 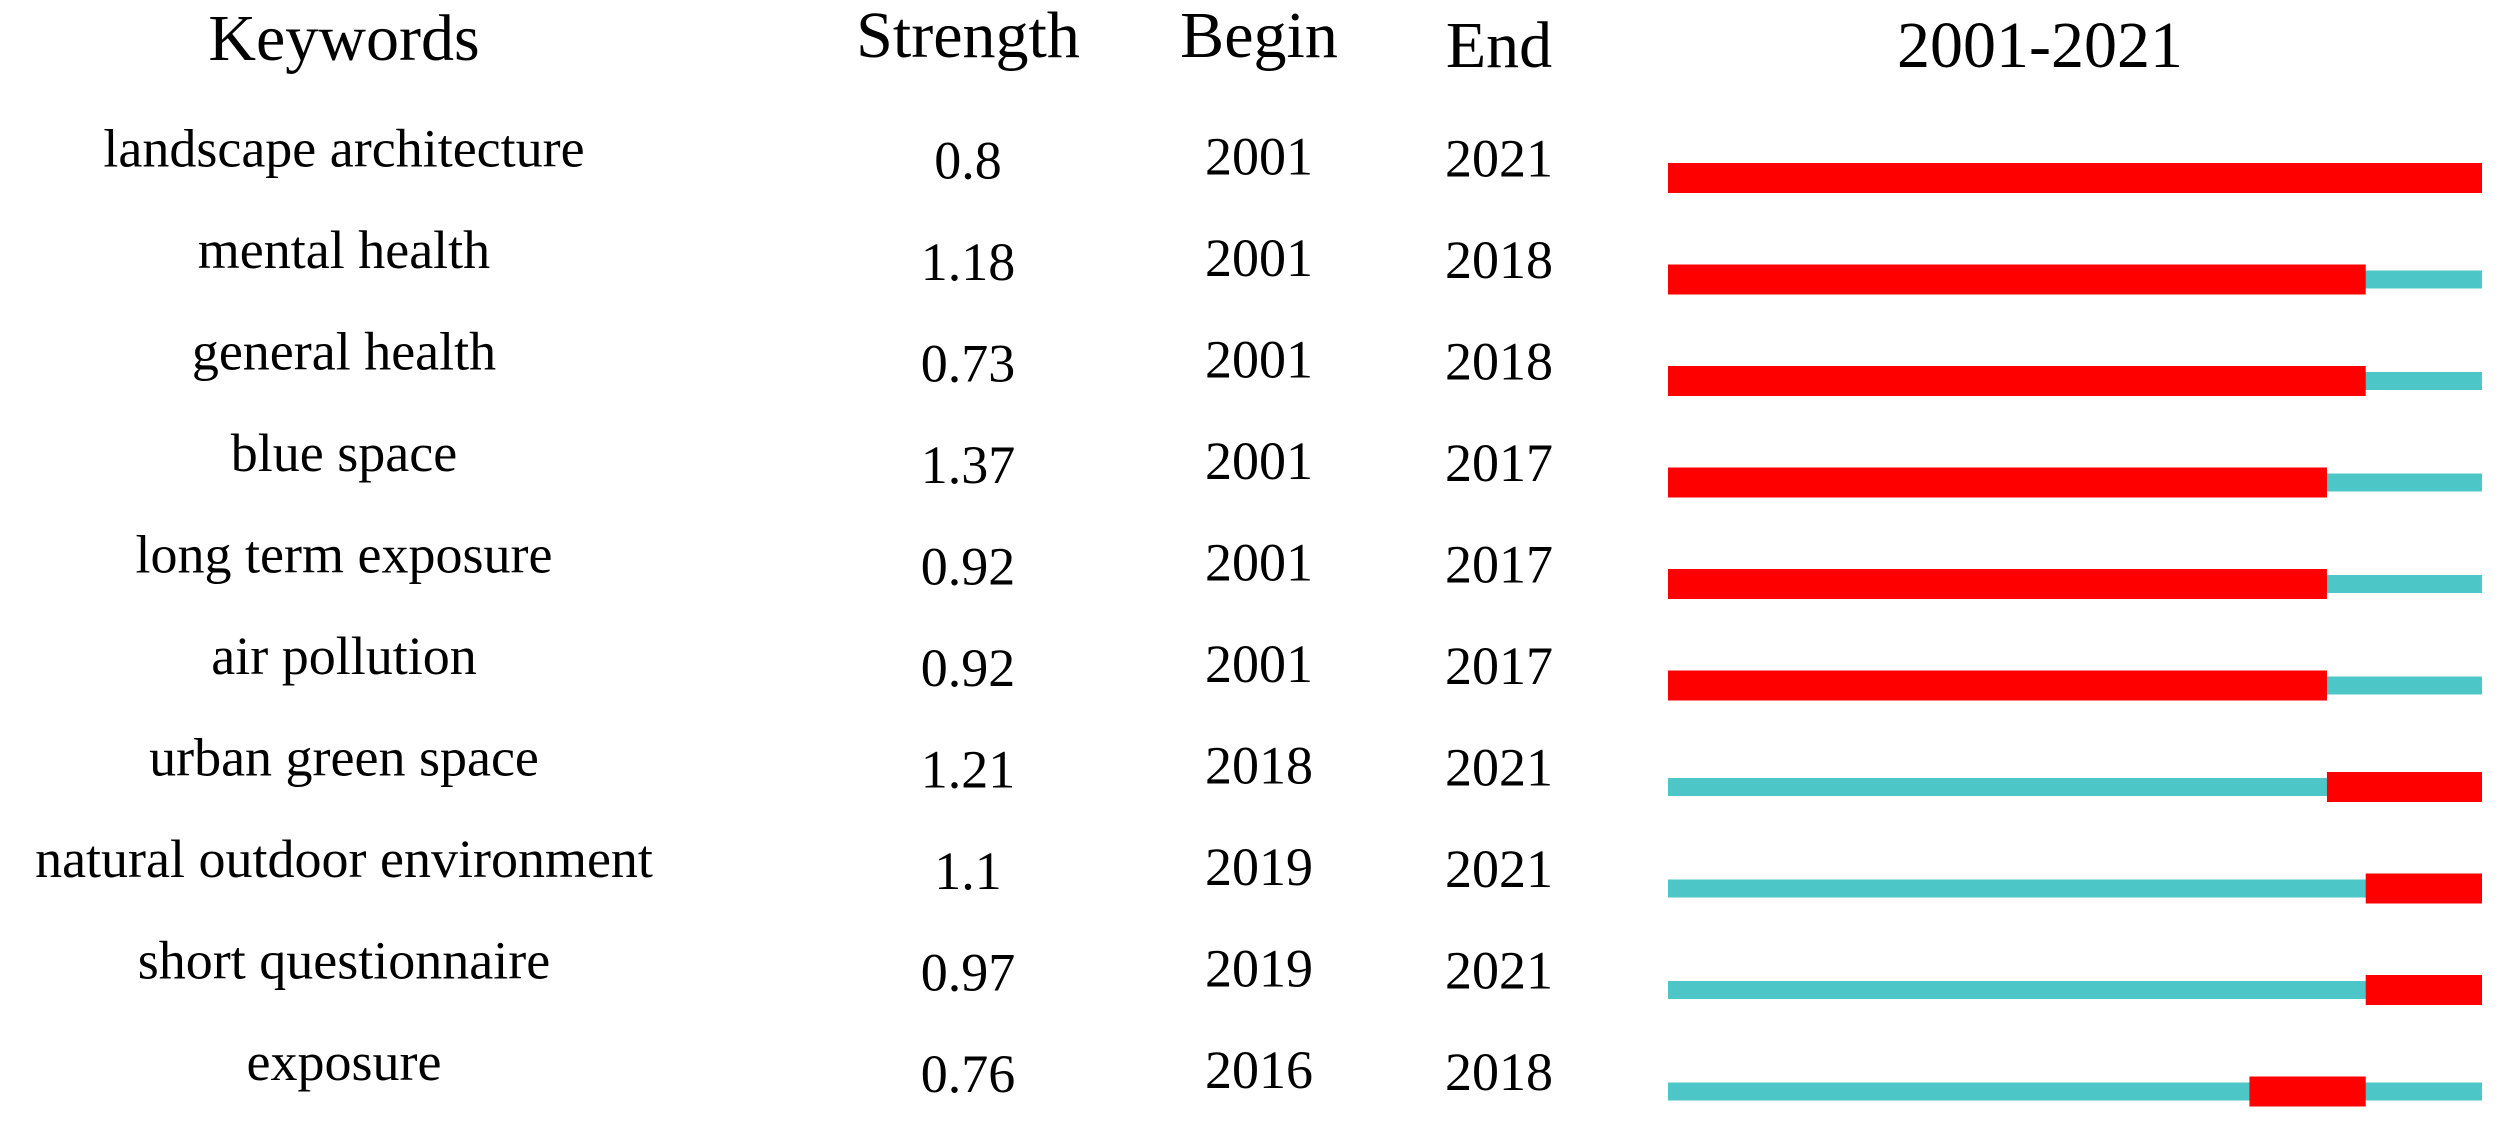 What do you see at coordinates (343, 656) in the screenshot?
I see `keyword: air pollution` at bounding box center [343, 656].